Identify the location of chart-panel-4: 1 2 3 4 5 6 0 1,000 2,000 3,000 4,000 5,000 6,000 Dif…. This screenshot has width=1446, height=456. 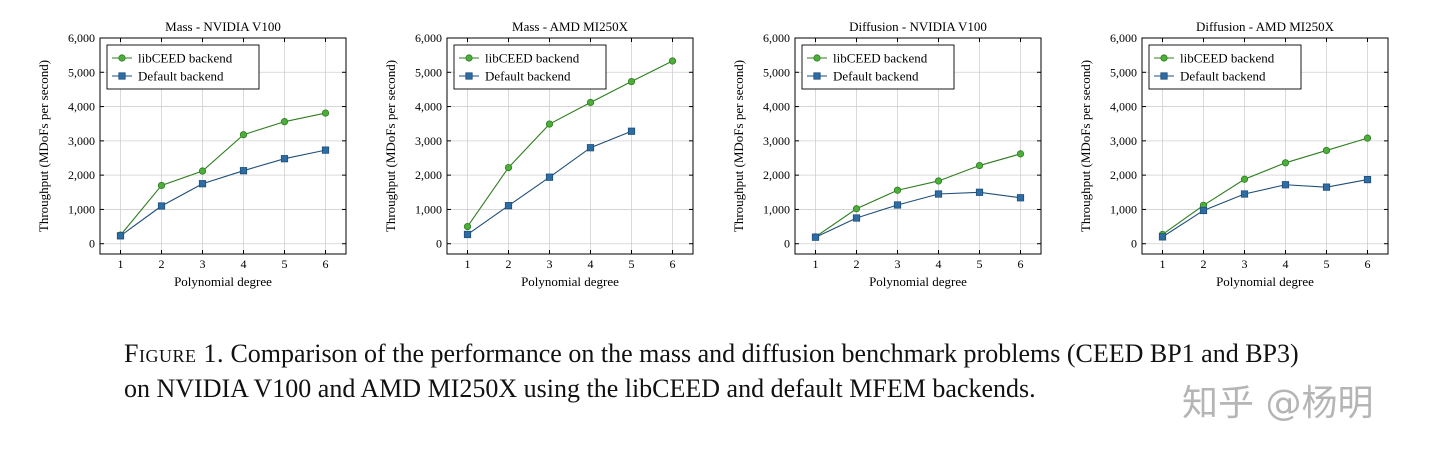
(1233, 154).